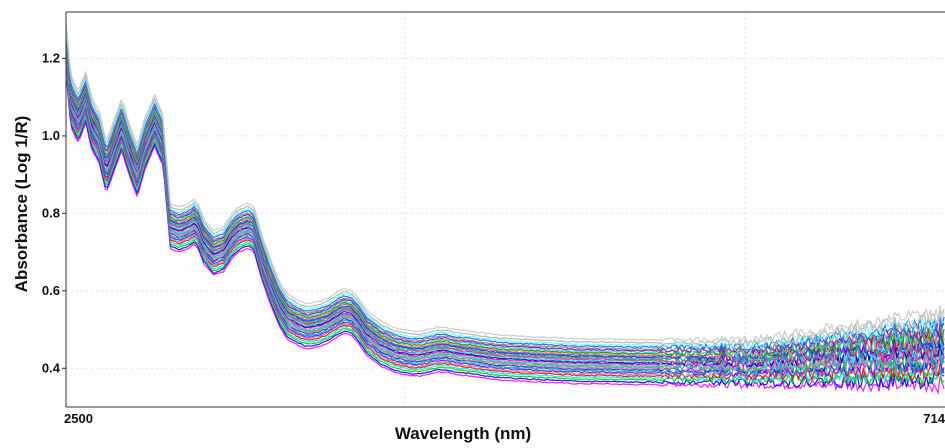 The image size is (945, 448). I want to click on y-tick-label: 0.6, so click(51, 290).